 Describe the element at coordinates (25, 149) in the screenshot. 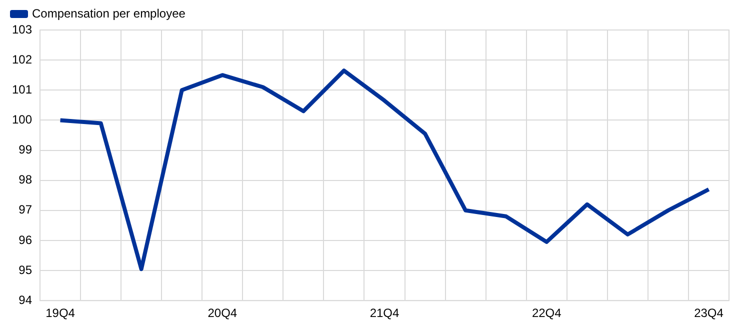

I see `y-tick-label: 99` at that location.